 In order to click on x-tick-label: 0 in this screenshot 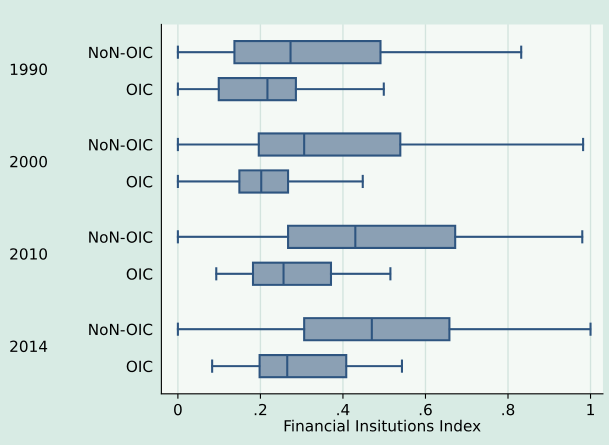, I will do `click(178, 410)`.